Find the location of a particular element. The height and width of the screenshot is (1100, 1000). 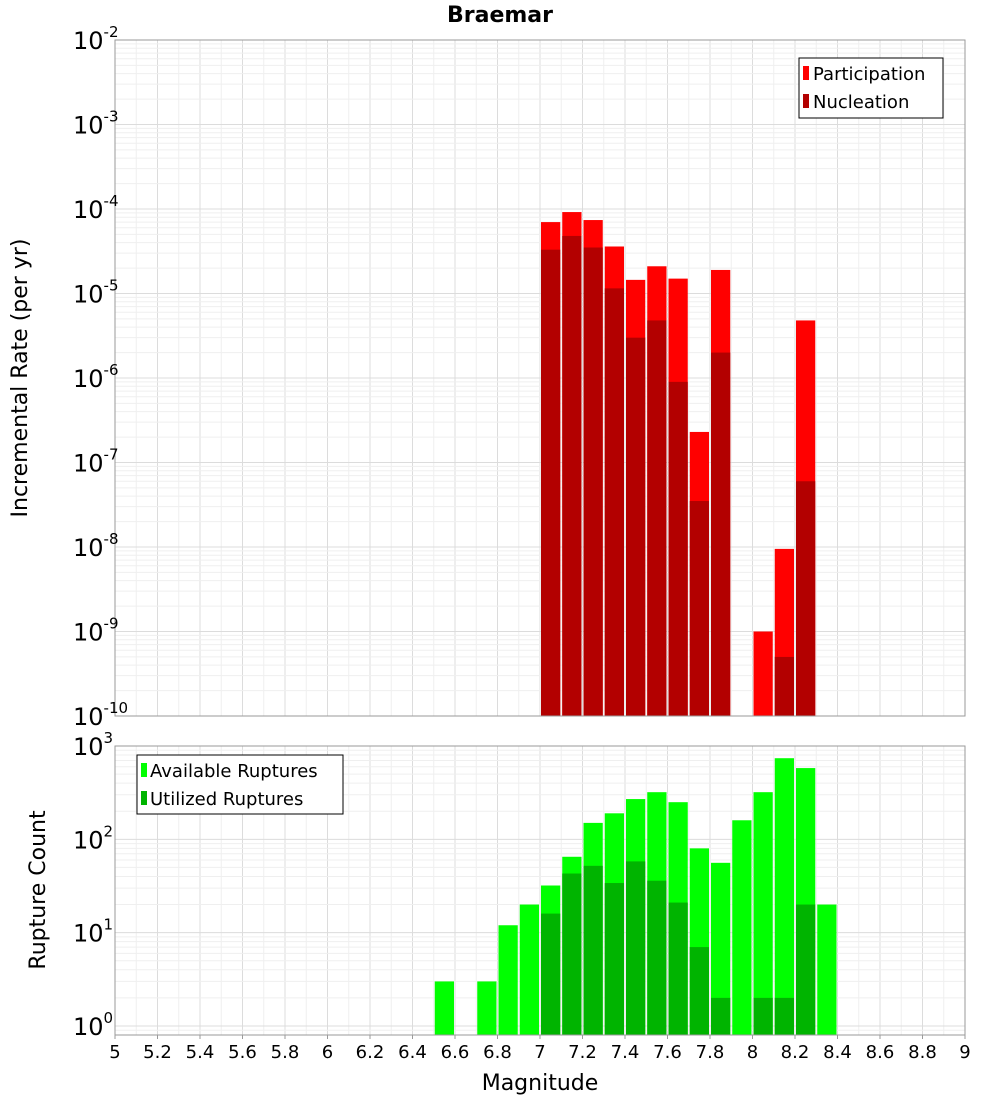

available-ruptures-legend-label: Available Ruptures is located at coordinates (234, 771).